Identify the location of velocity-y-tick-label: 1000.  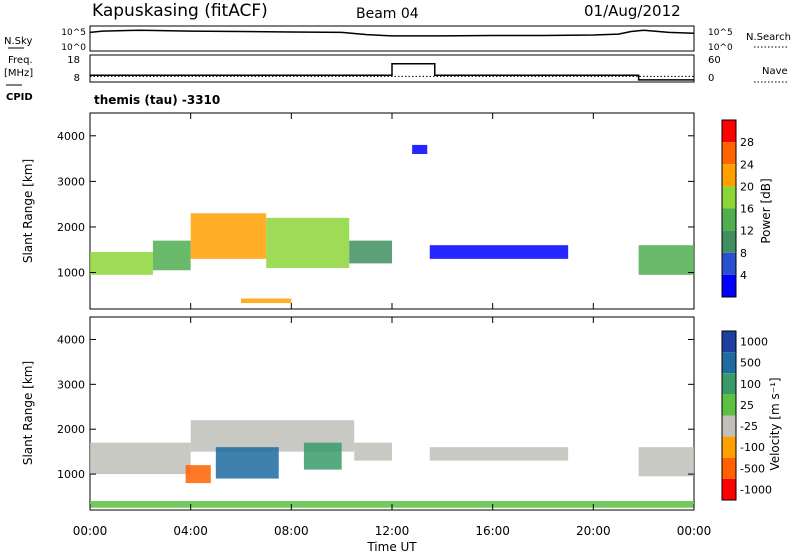
(71, 474).